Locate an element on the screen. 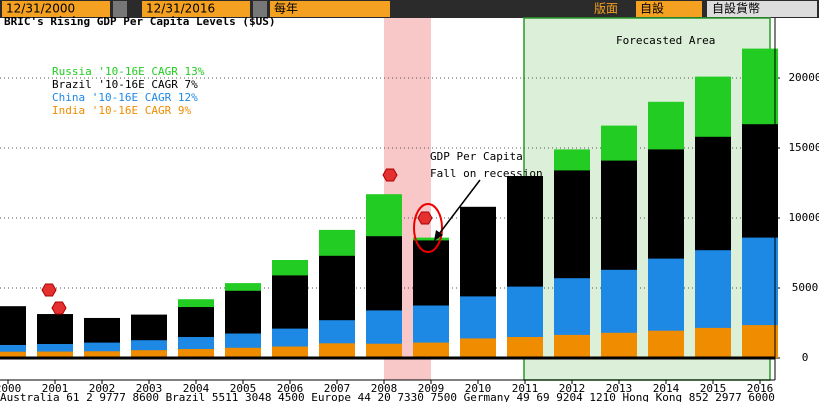 Image resolution: width=819 pixels, height=402 pixels. legend-entry: Brazil '10-16E CAGR 7% is located at coordinates (125, 84).